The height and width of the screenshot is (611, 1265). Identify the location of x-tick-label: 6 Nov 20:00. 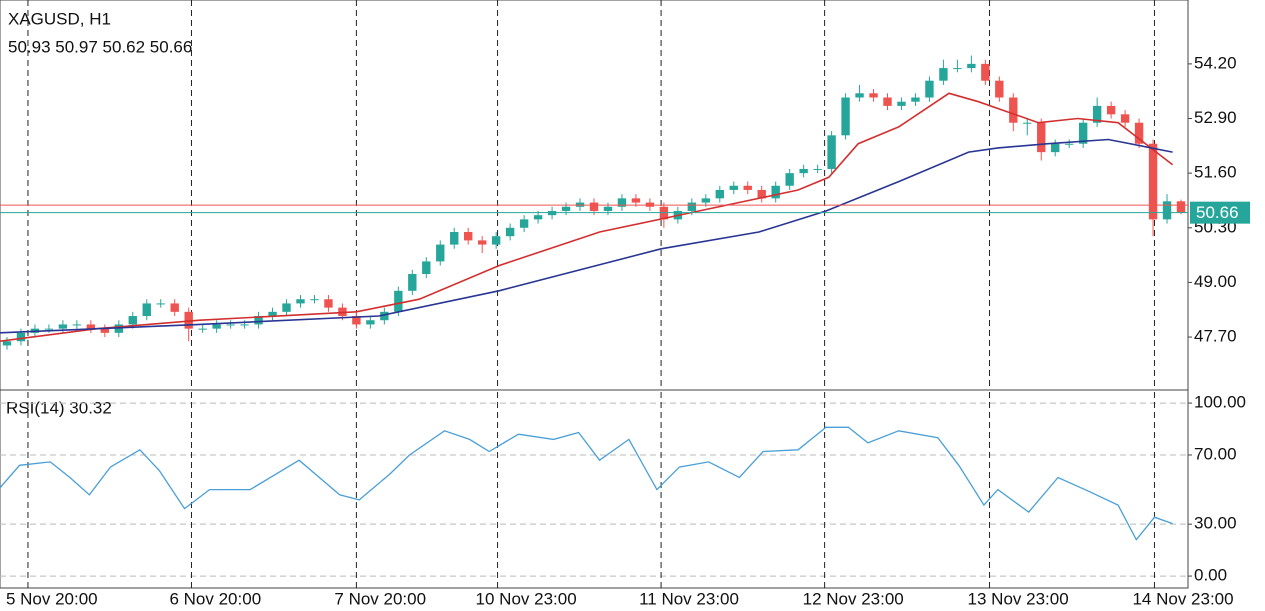
(215, 598).